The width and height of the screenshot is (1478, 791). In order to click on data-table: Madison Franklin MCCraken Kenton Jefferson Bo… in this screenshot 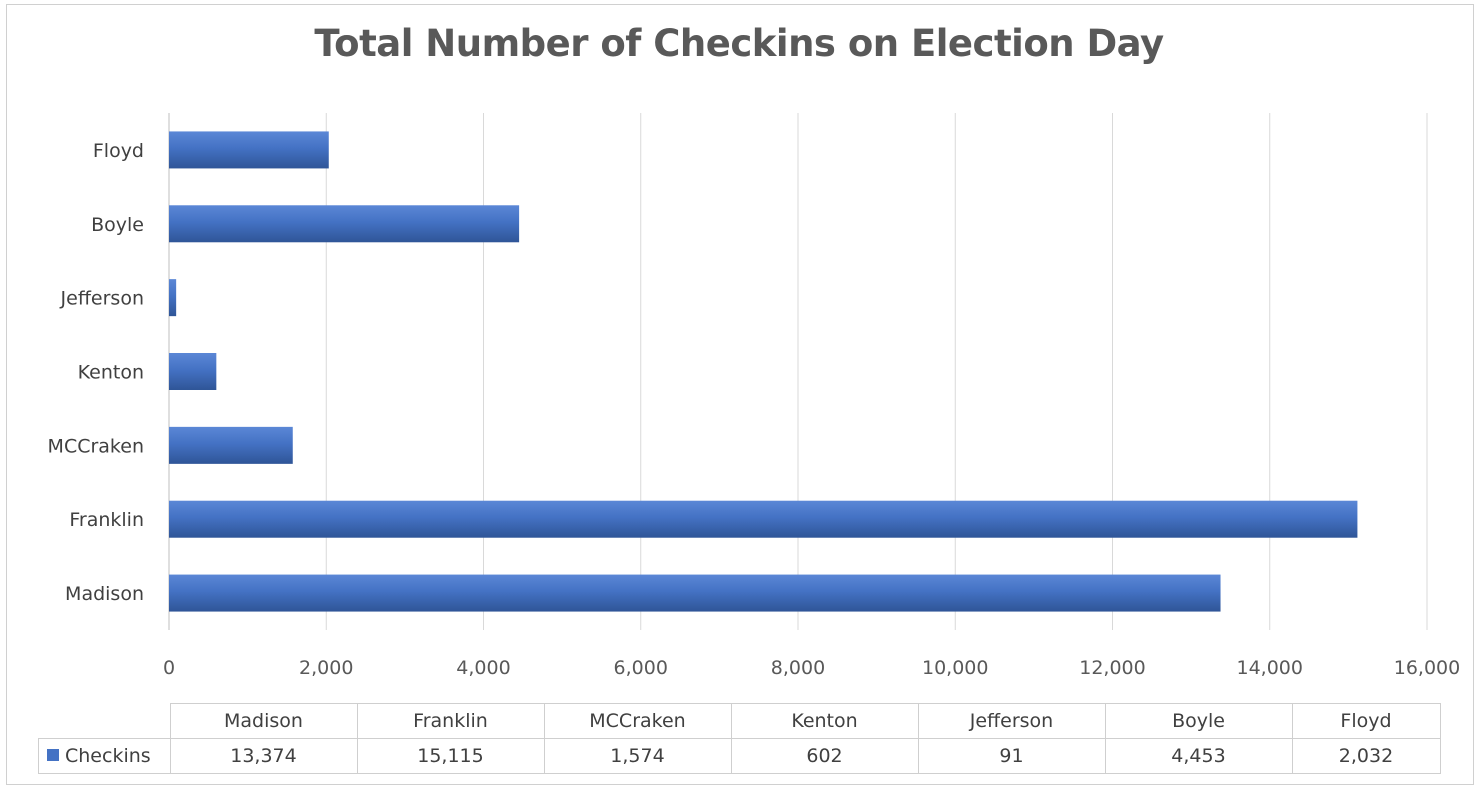, I will do `click(739, 738)`.